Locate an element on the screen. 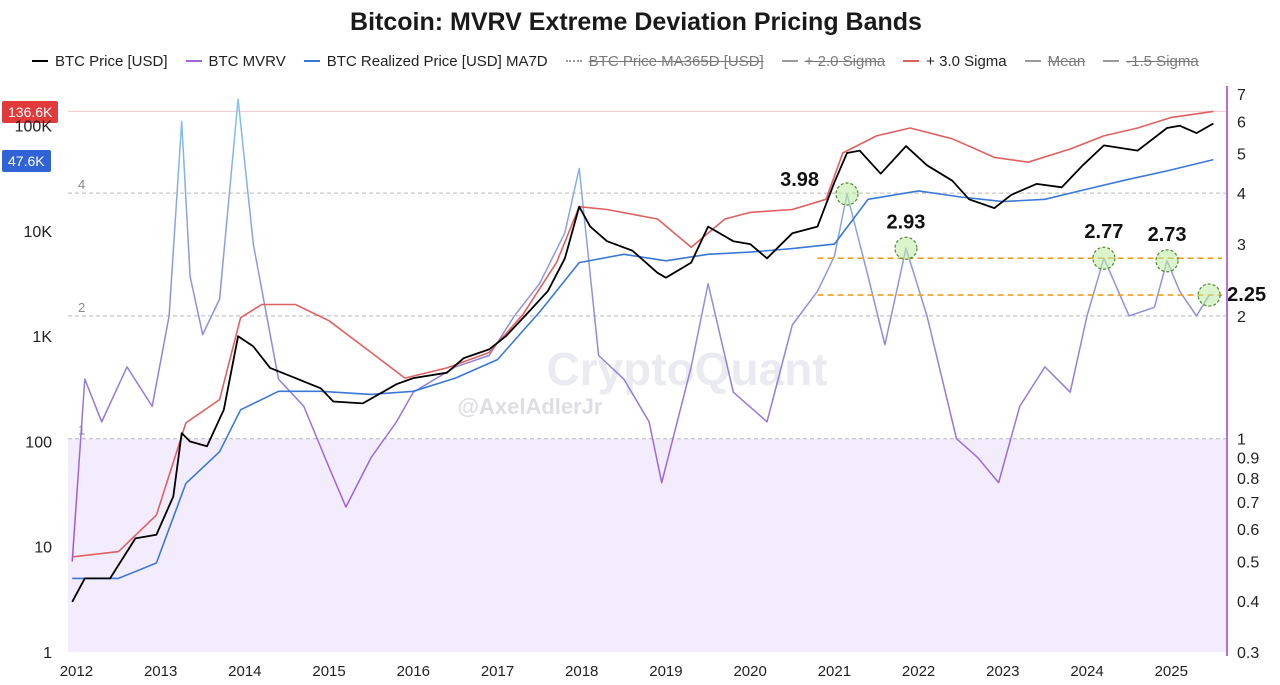  legend-label: BTC Price [USD] is located at coordinates (111, 61).